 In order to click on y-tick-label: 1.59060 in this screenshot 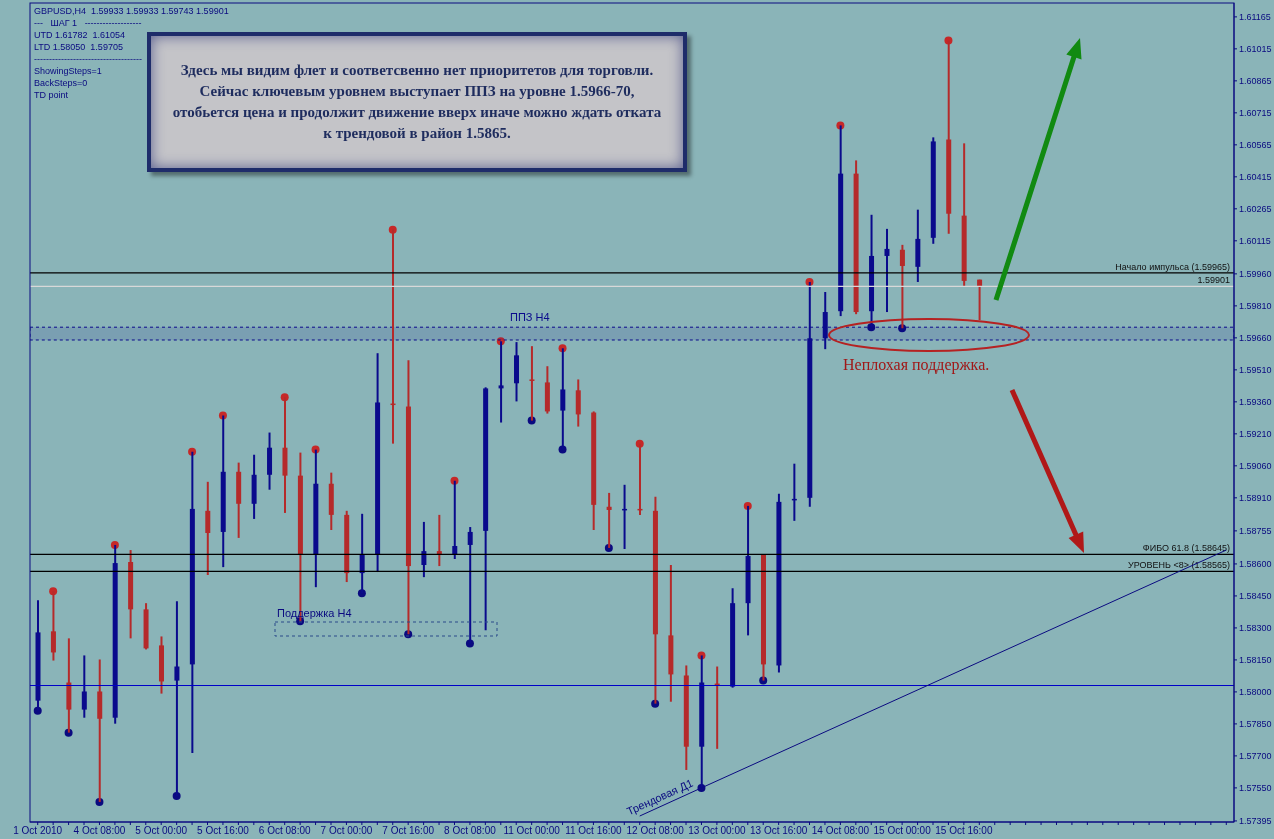, I will do `click(1255, 466)`.